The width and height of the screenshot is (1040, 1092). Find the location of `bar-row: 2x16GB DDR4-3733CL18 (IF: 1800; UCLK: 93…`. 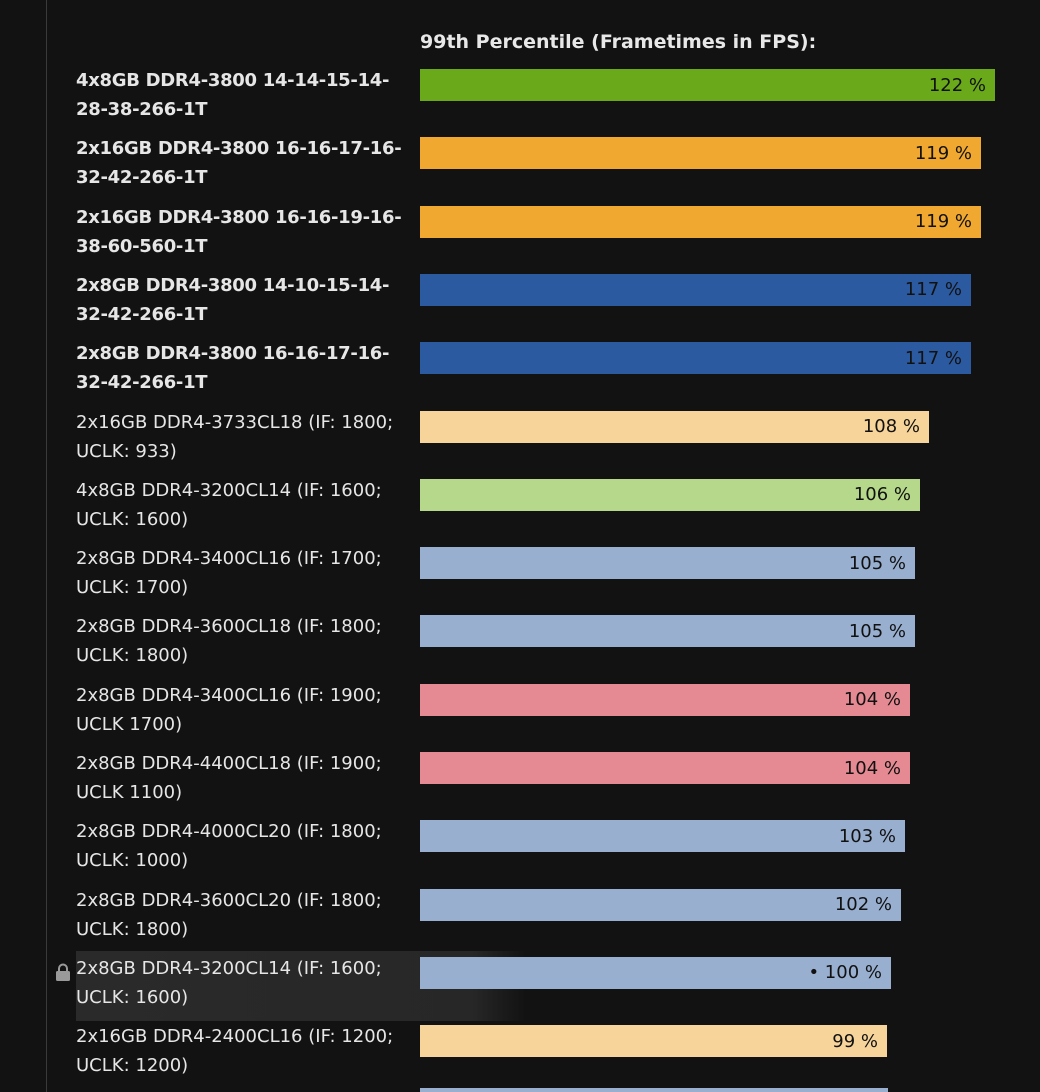

bar-row: 2x16GB DDR4-3733CL18 (IF: 1800; UCLK: 93… is located at coordinates (520, 442).